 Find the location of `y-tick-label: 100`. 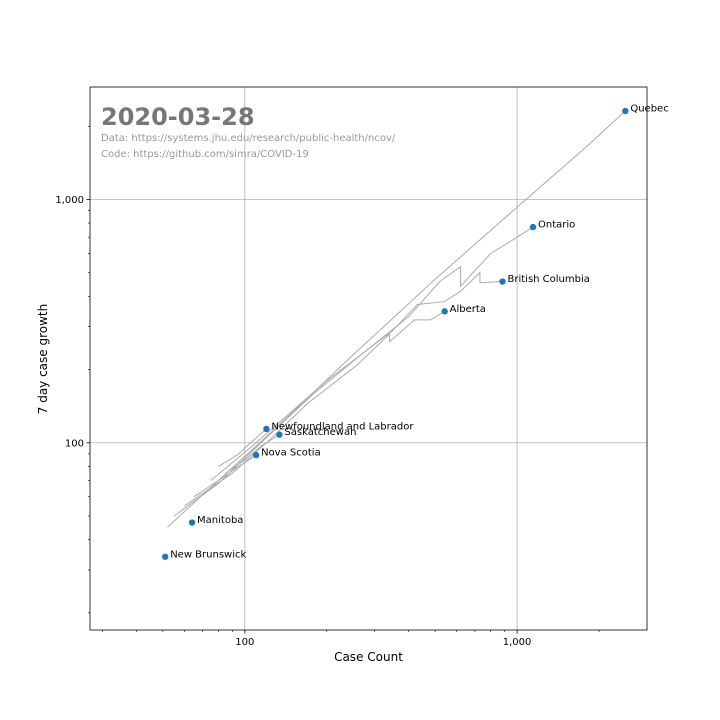

y-tick-label: 100 is located at coordinates (74, 443).